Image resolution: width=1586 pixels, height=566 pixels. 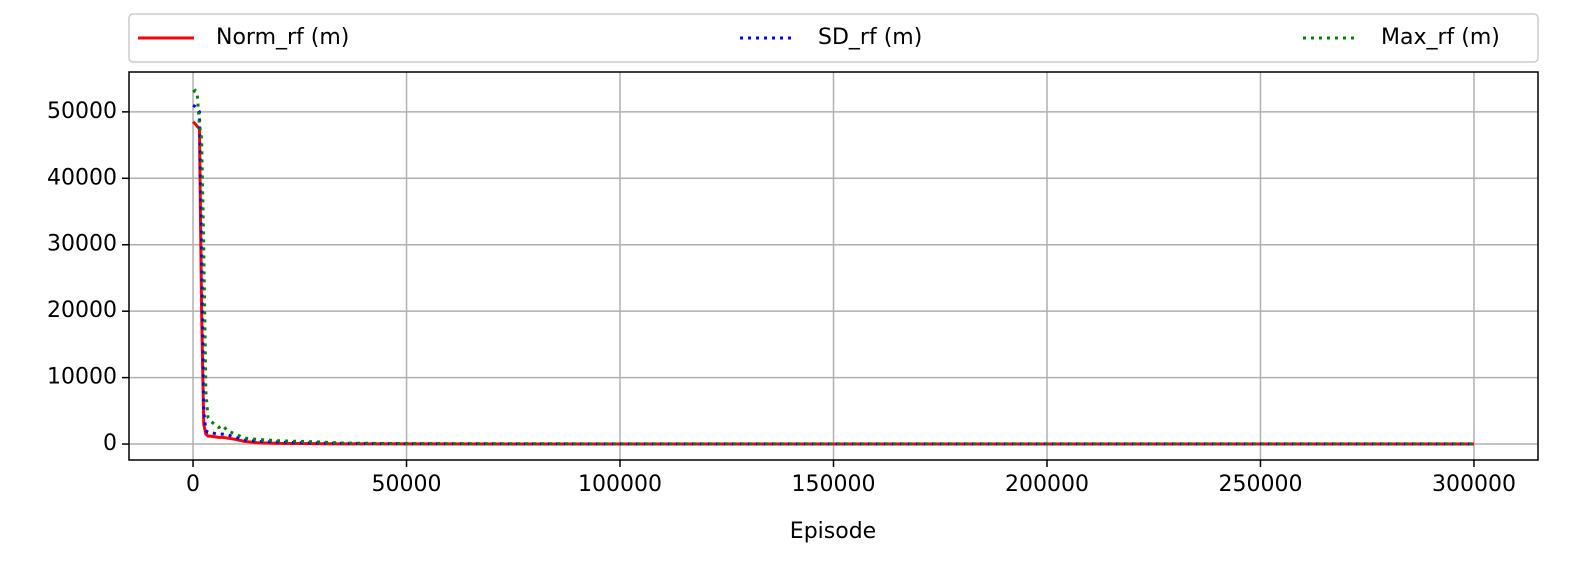 I want to click on y-tick-label: 0, so click(x=110, y=443).